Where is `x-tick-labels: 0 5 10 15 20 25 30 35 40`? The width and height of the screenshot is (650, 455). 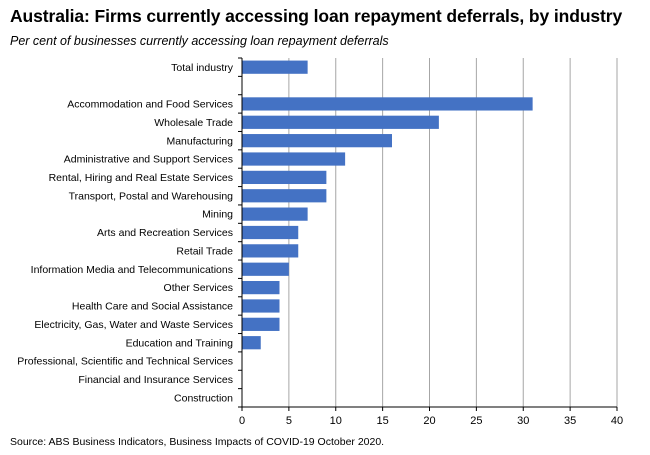
x-tick-labels: 0 5 10 15 20 25 30 35 40 is located at coordinates (431, 421).